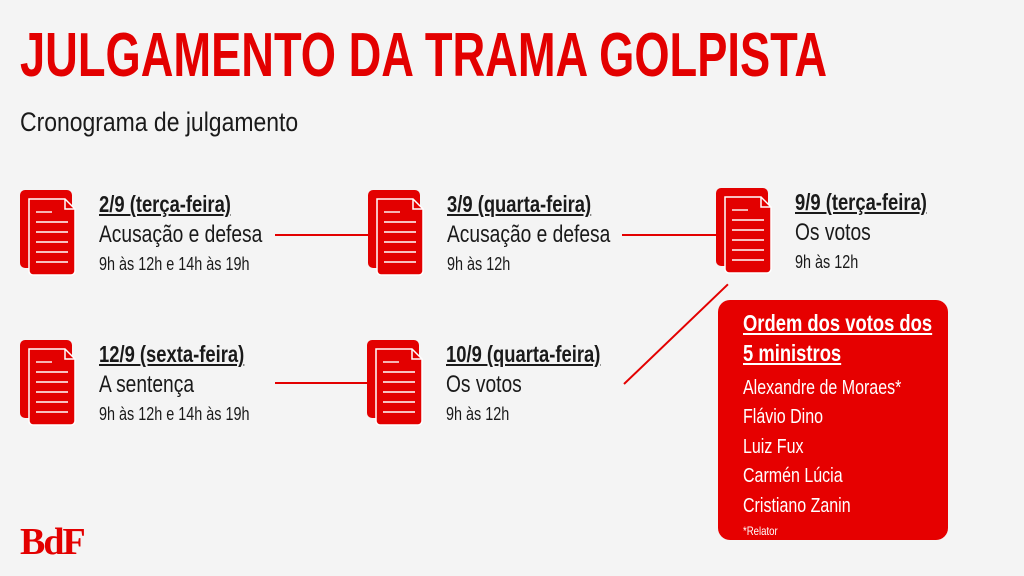  Describe the element at coordinates (147, 384) in the screenshot. I see `schedule-description: A sentença` at that location.